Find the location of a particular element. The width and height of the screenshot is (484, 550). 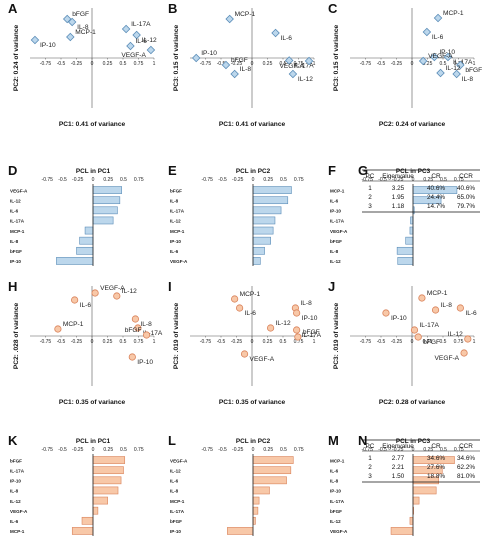

bar-category-label: bFGF is located at coordinates (336, 241).